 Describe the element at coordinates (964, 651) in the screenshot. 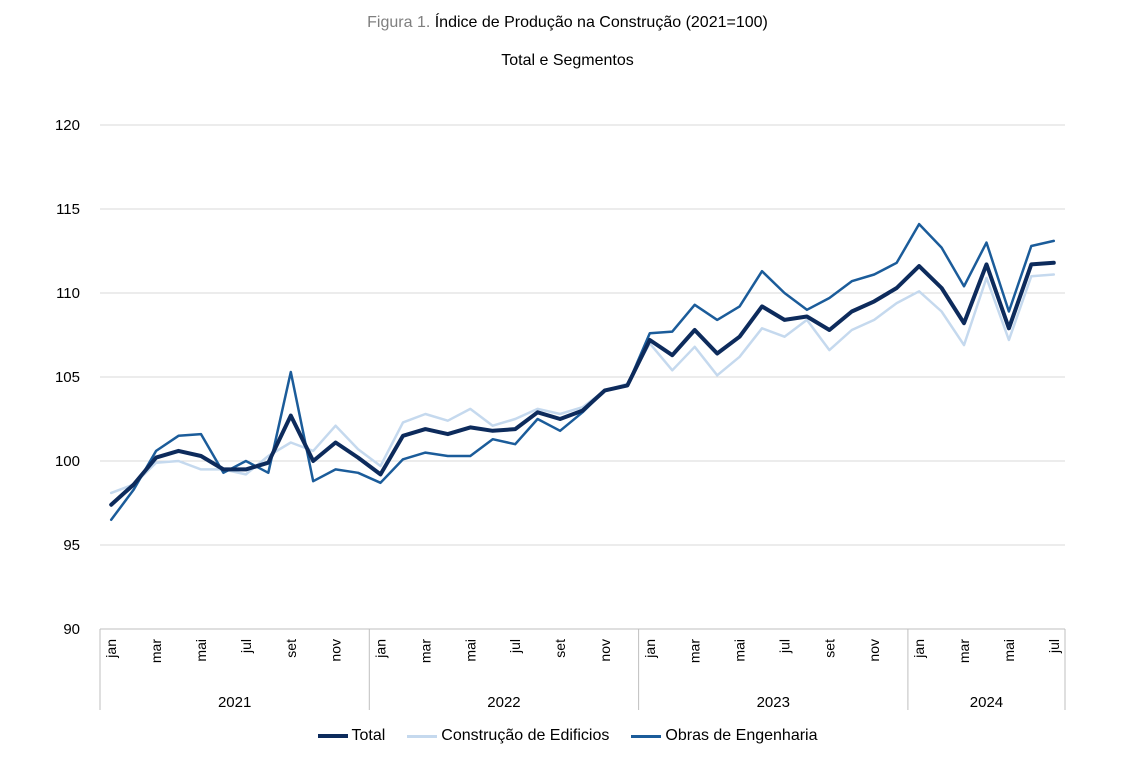

I see `x-tick-label-2024-mar: mar` at that location.